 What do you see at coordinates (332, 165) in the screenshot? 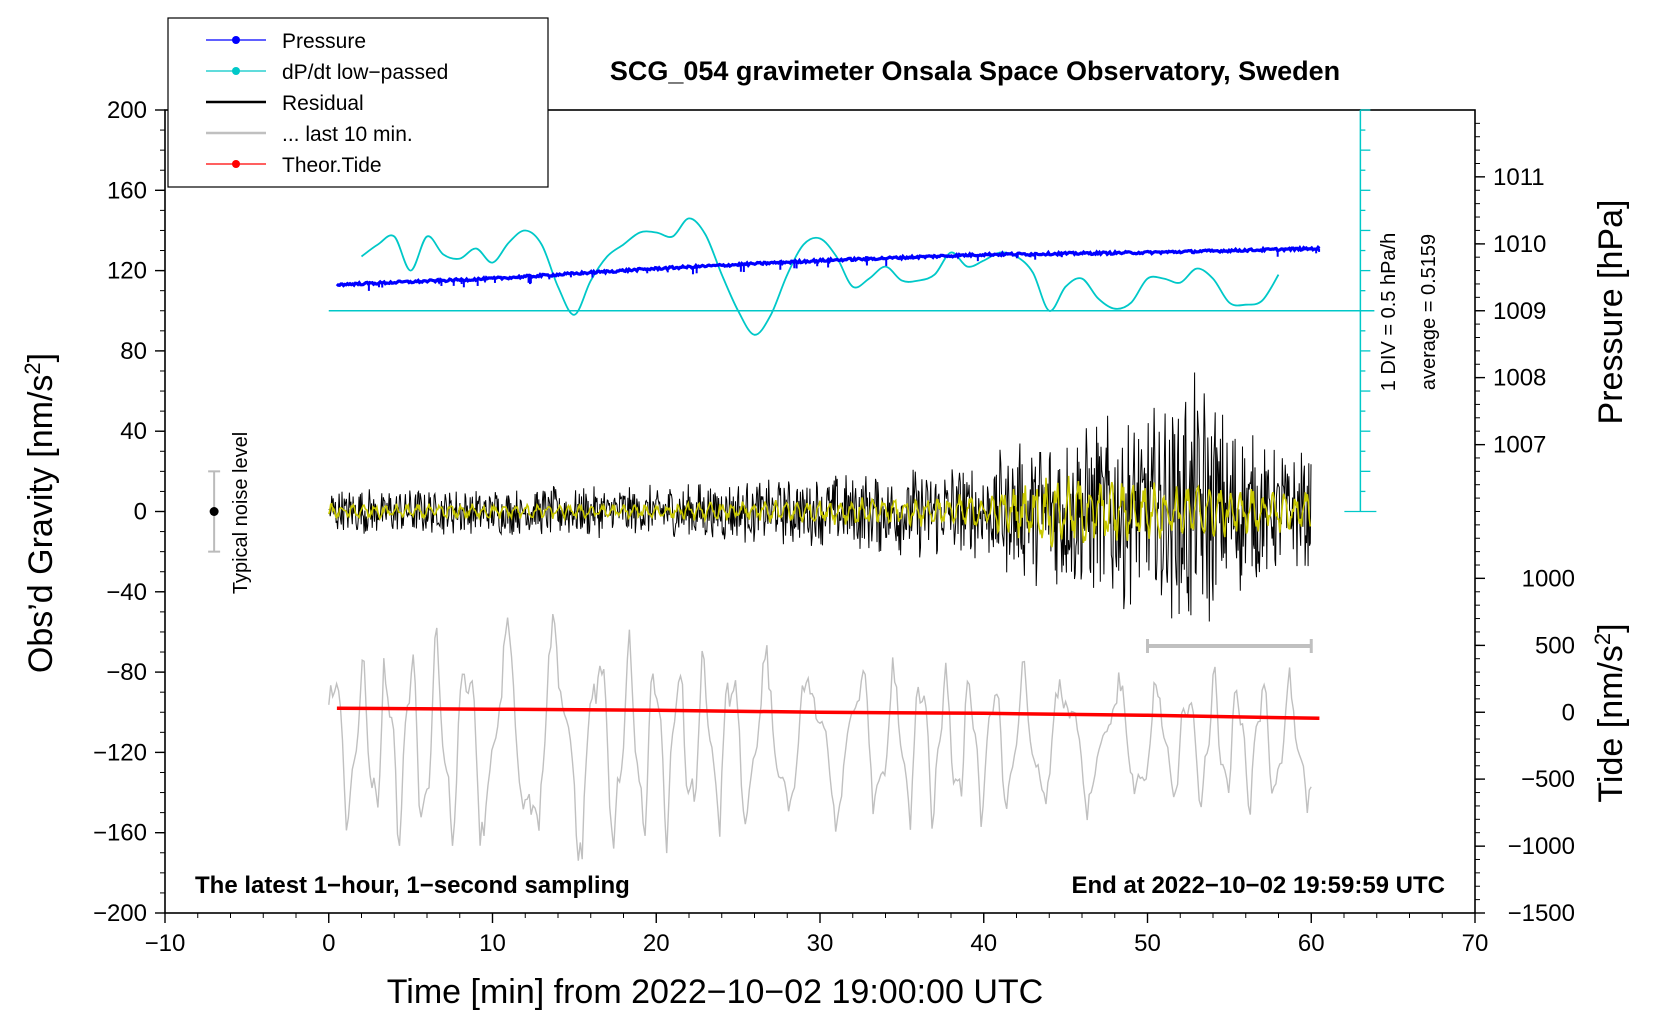
I see `legend-label: Theor.Tide` at bounding box center [332, 165].